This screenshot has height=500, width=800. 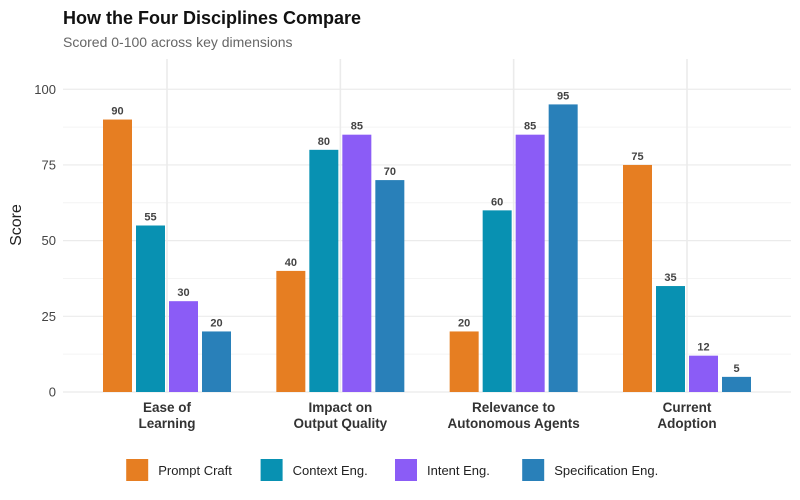 What do you see at coordinates (606, 470) in the screenshot?
I see `legend-label: Specification Eng.` at bounding box center [606, 470].